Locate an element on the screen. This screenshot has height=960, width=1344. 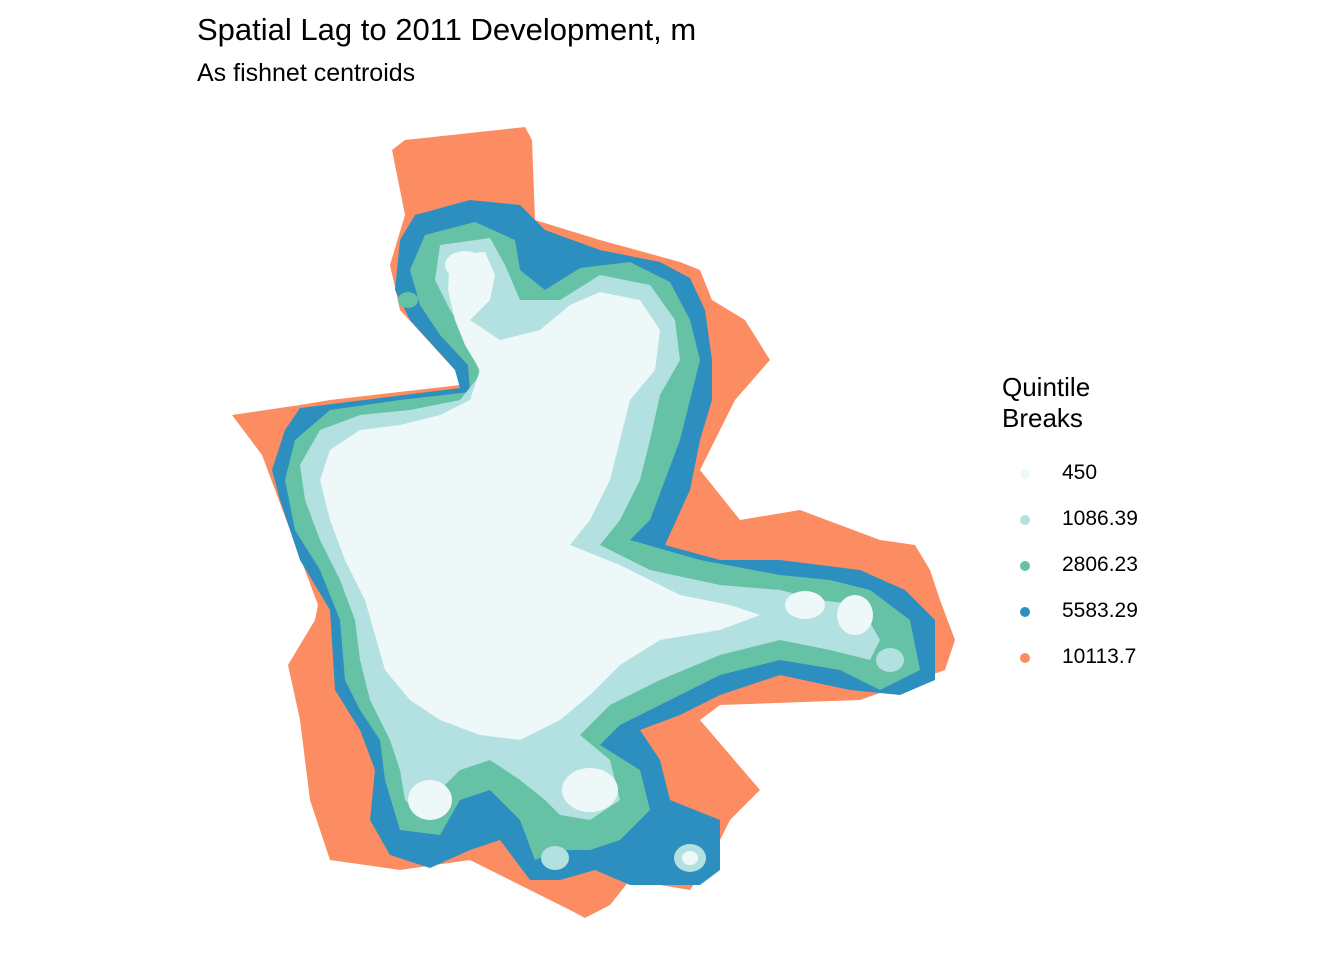
legend-label: 10113.7 is located at coordinates (1099, 656).